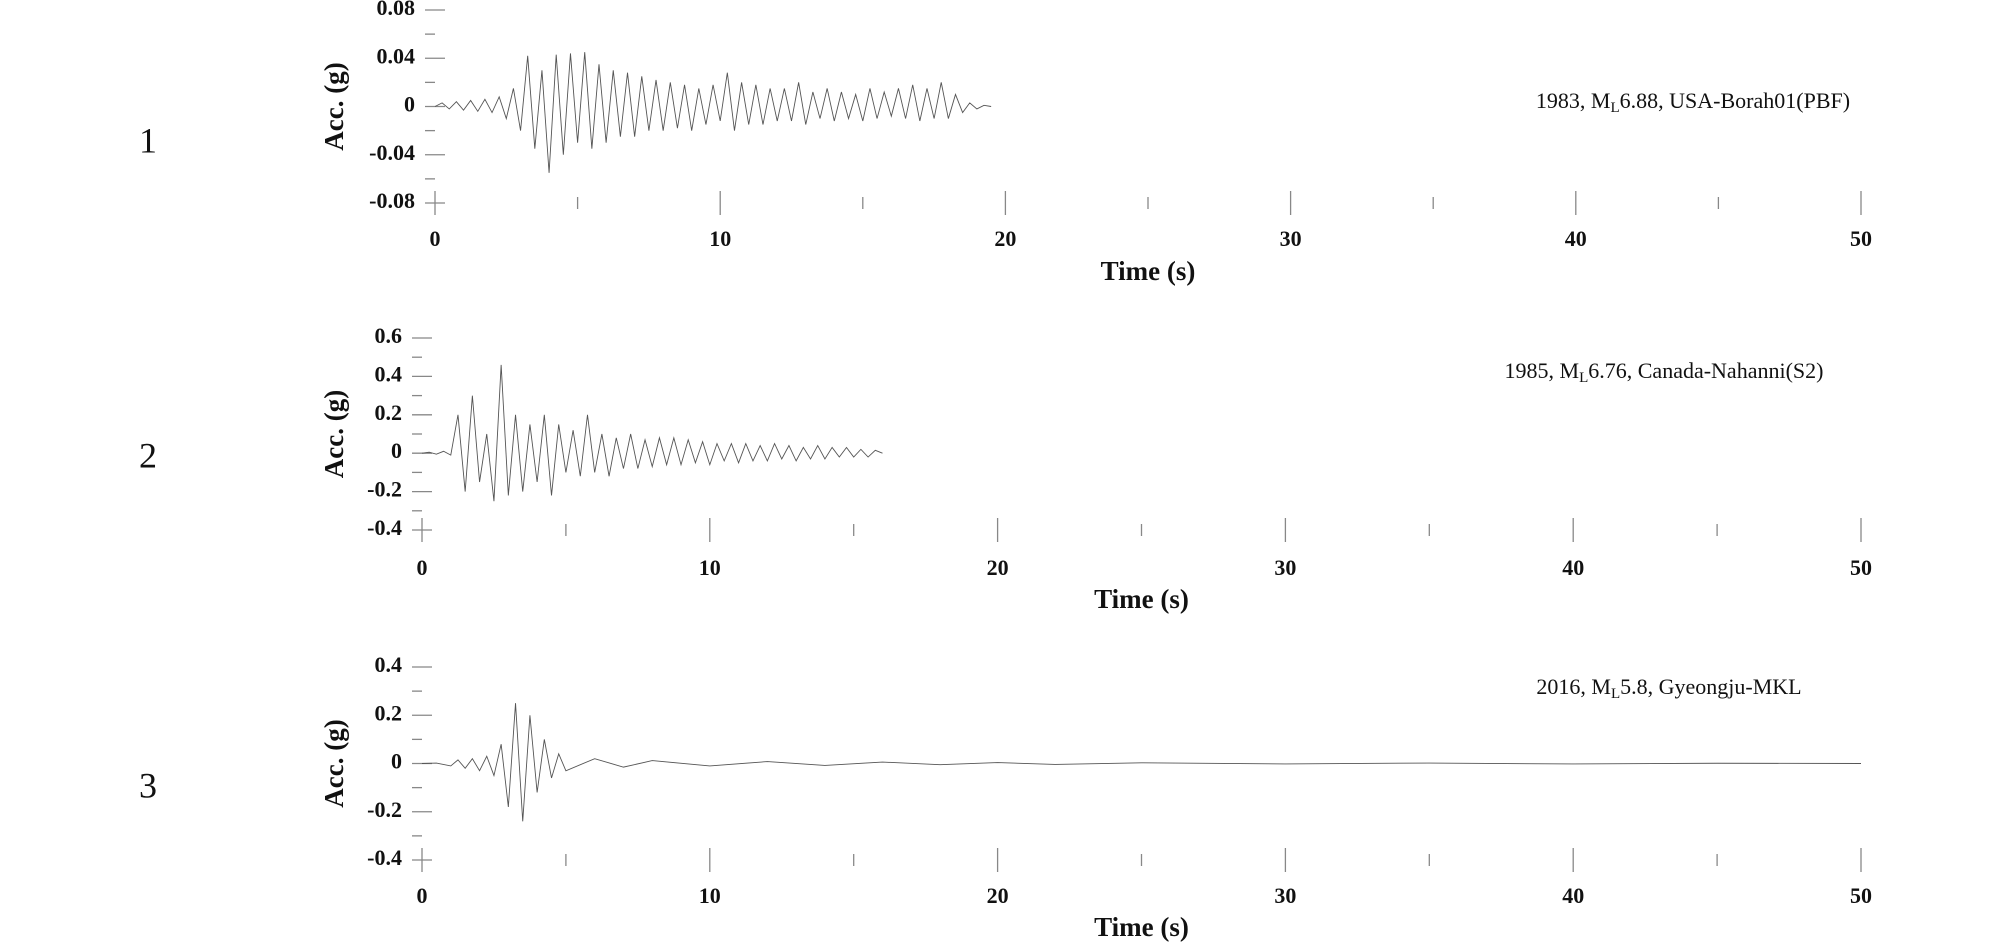 This screenshot has height=946, width=2008. What do you see at coordinates (1710, 686) in the screenshot?
I see `annotation-suffix: 5.8, Gyeongju-MKL` at bounding box center [1710, 686].